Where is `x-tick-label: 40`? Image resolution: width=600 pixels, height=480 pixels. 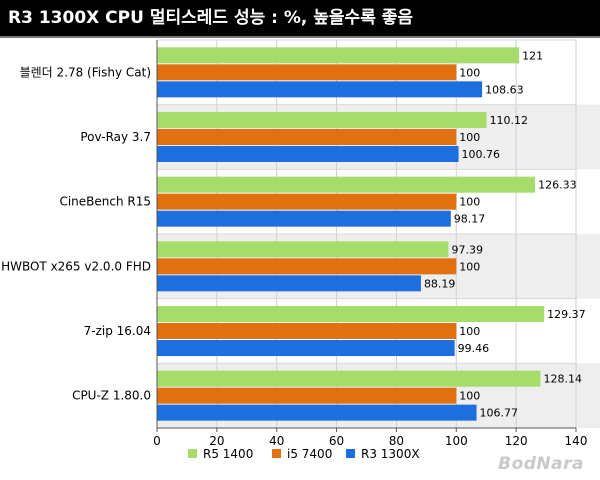 x-tick-label: 40 is located at coordinates (276, 441).